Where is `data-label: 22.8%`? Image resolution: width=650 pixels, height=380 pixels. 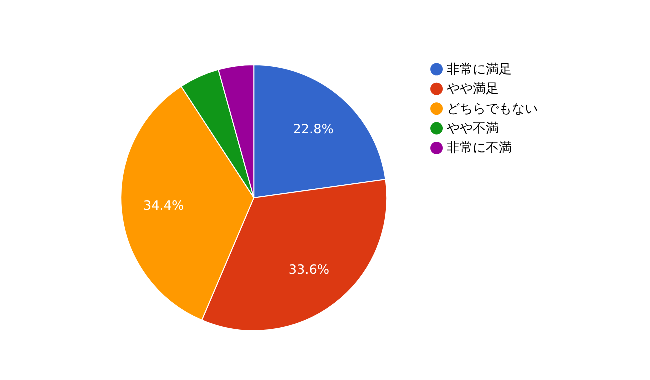
data-label: 22.8% is located at coordinates (313, 130).